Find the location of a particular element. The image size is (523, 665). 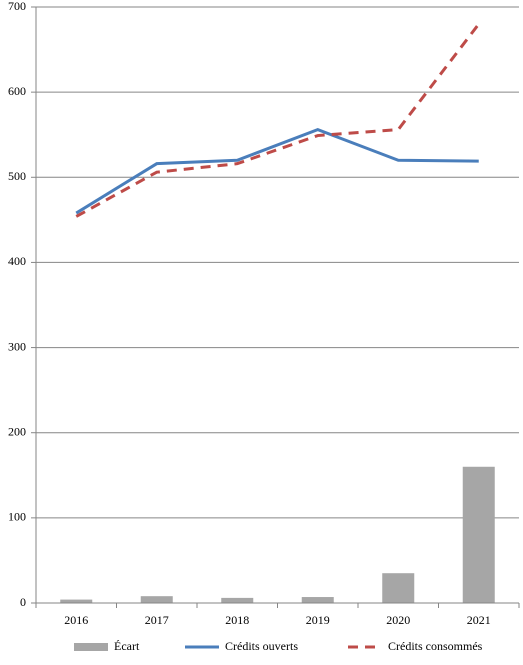

x-tick-label: 2017 is located at coordinates (157, 620).